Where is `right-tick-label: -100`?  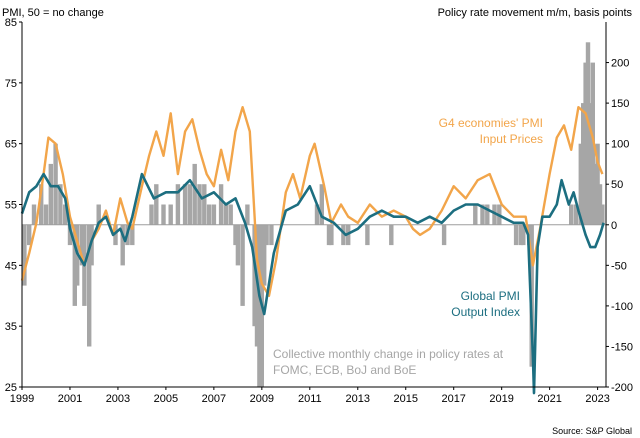 right-tick-label: -100 is located at coordinates (622, 307).